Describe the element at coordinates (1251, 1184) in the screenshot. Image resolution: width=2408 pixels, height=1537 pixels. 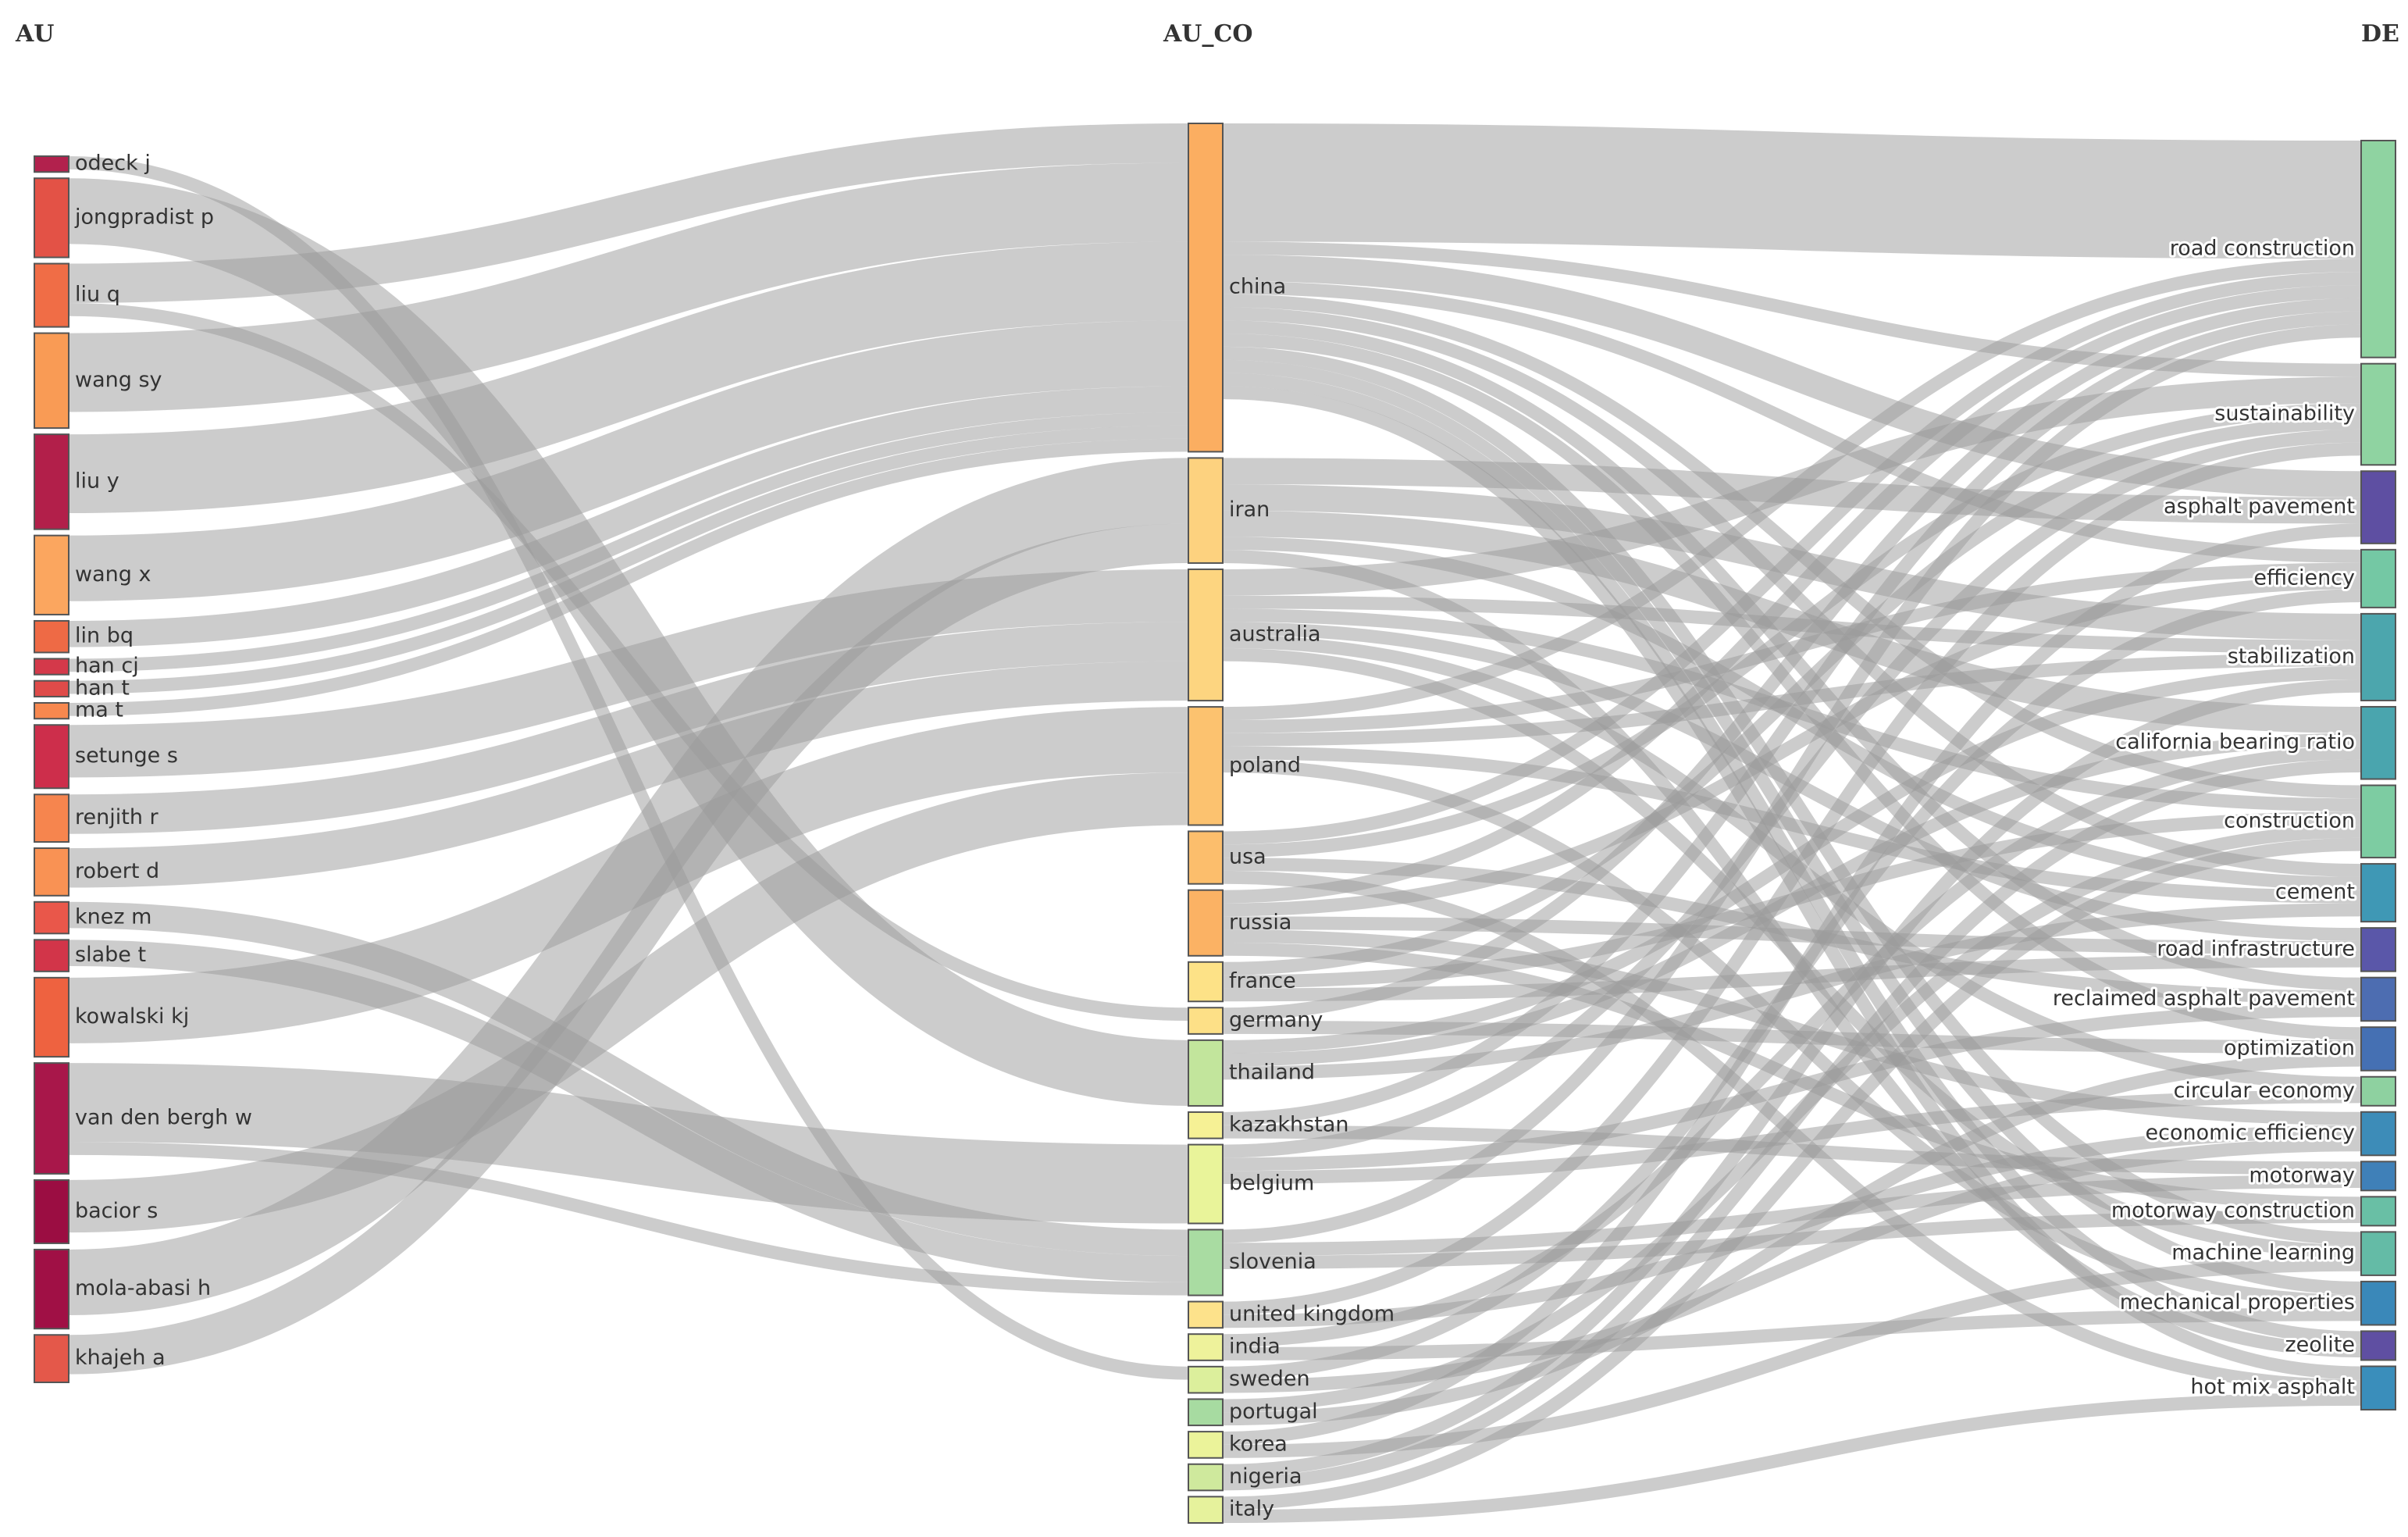
I see `node-belgium: belgium` at that location.